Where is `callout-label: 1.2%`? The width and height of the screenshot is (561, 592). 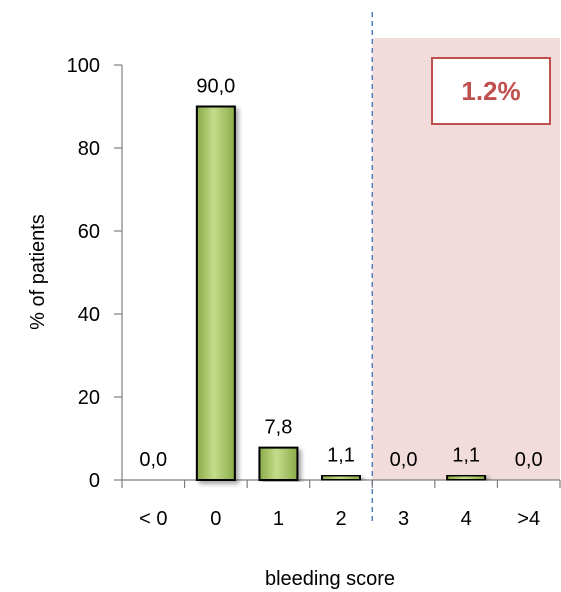 callout-label: 1.2% is located at coordinates (490, 91).